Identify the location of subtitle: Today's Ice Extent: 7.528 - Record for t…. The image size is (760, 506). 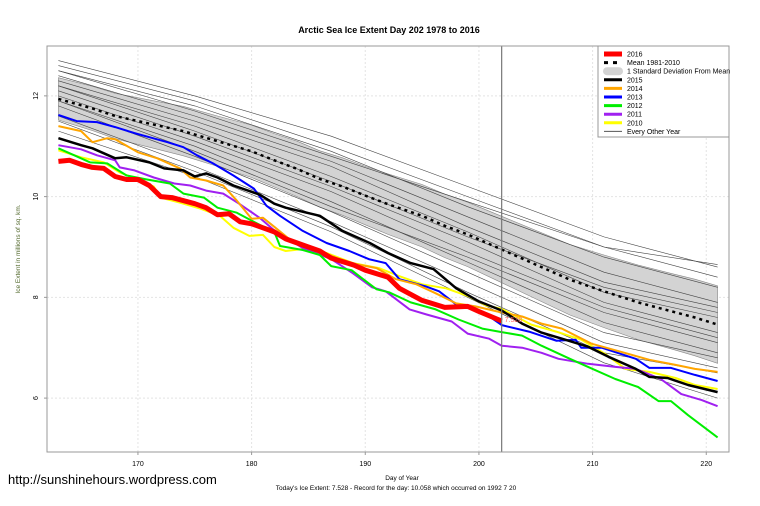
(396, 488).